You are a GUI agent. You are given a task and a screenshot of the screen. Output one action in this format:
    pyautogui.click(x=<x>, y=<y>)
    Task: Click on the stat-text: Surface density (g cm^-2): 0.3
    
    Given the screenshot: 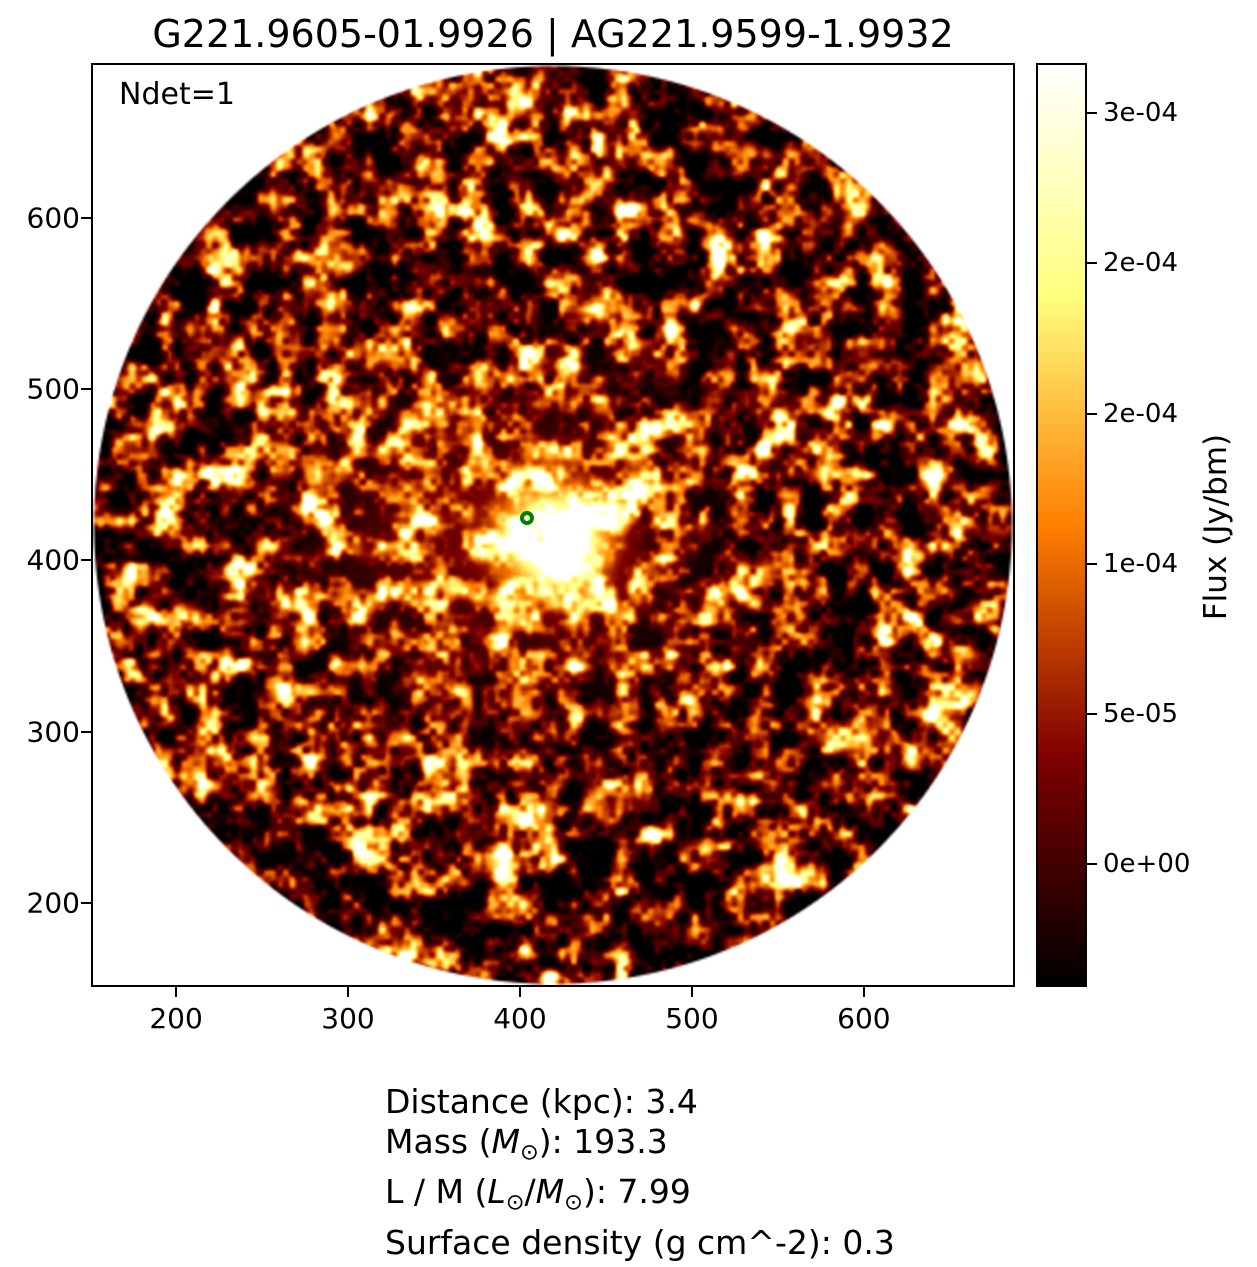 What is the action you would take?
    pyautogui.click(x=640, y=1242)
    